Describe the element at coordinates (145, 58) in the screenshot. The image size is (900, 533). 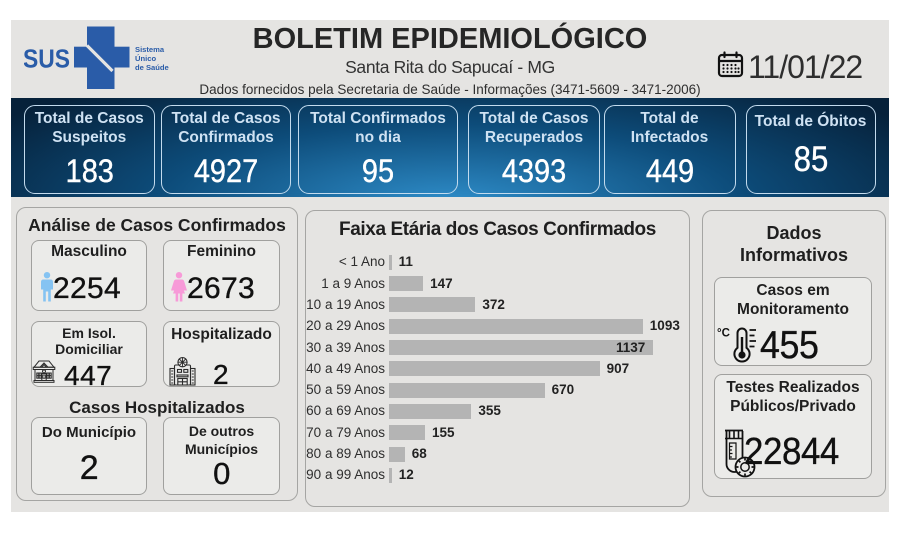
I see `svg-text: Único` at that location.